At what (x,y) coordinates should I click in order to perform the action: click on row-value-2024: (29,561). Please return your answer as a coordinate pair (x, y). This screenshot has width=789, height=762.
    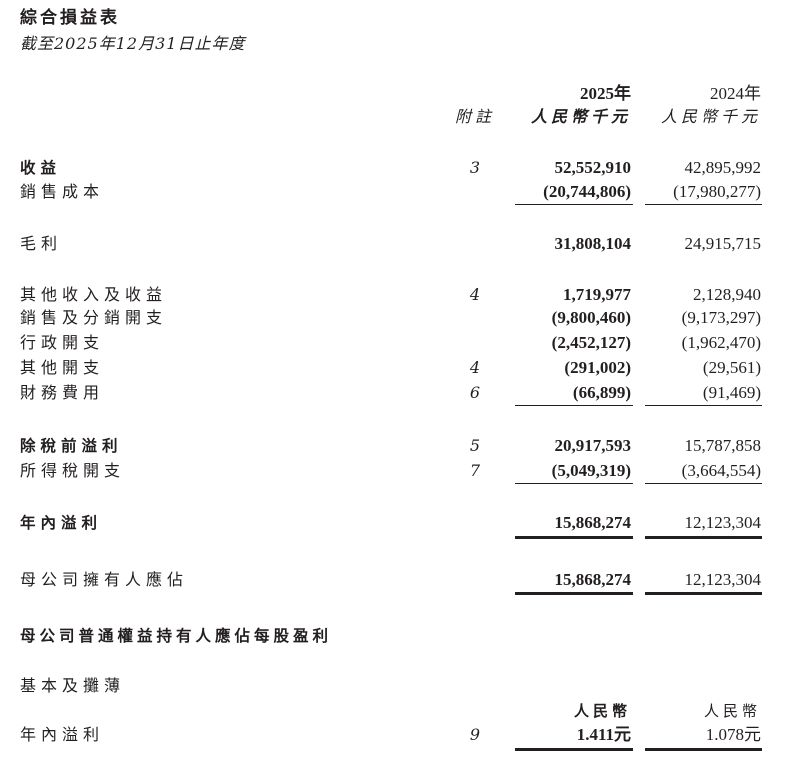
    Looking at the image, I should click on (731, 367).